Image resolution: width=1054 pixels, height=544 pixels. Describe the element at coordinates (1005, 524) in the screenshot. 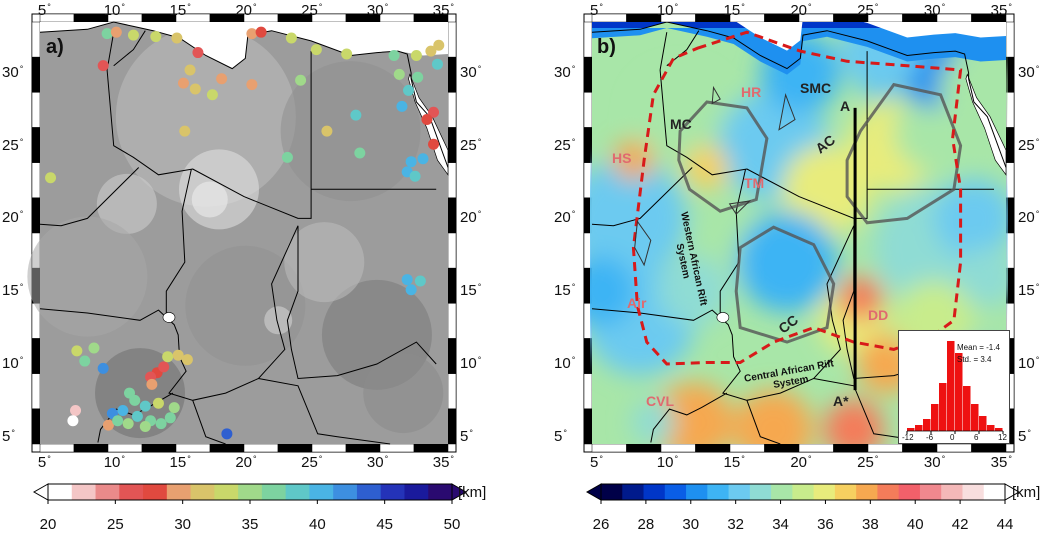

I see `colorbar-tick-label: 44` at that location.